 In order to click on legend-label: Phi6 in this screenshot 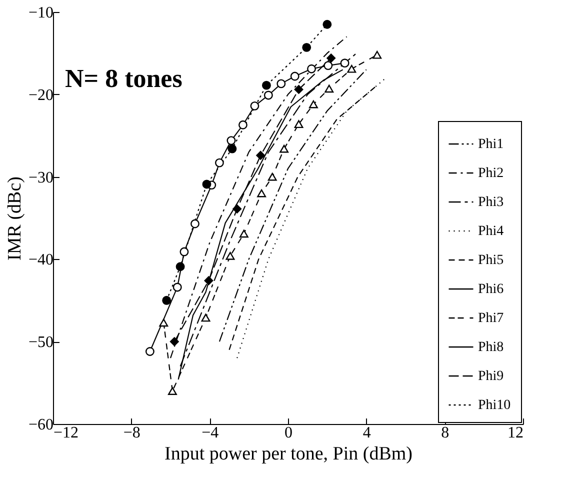, I will do `click(491, 289)`.